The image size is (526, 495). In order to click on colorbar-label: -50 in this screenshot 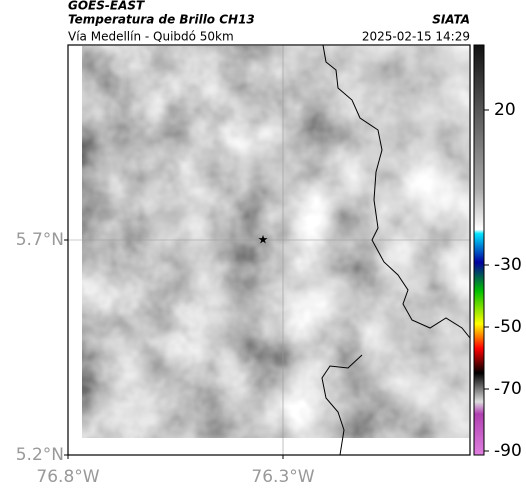, I will do `click(508, 327)`.